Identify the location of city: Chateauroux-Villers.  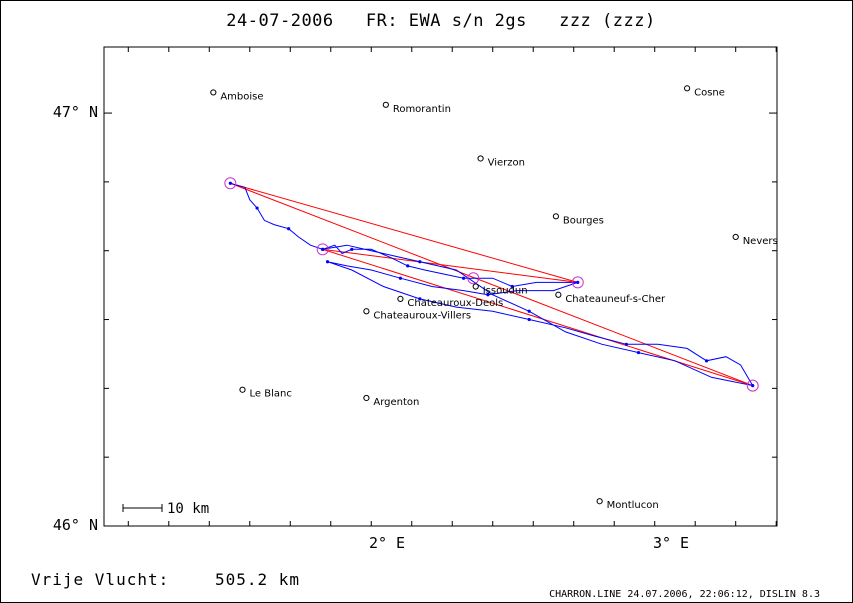
(417, 314).